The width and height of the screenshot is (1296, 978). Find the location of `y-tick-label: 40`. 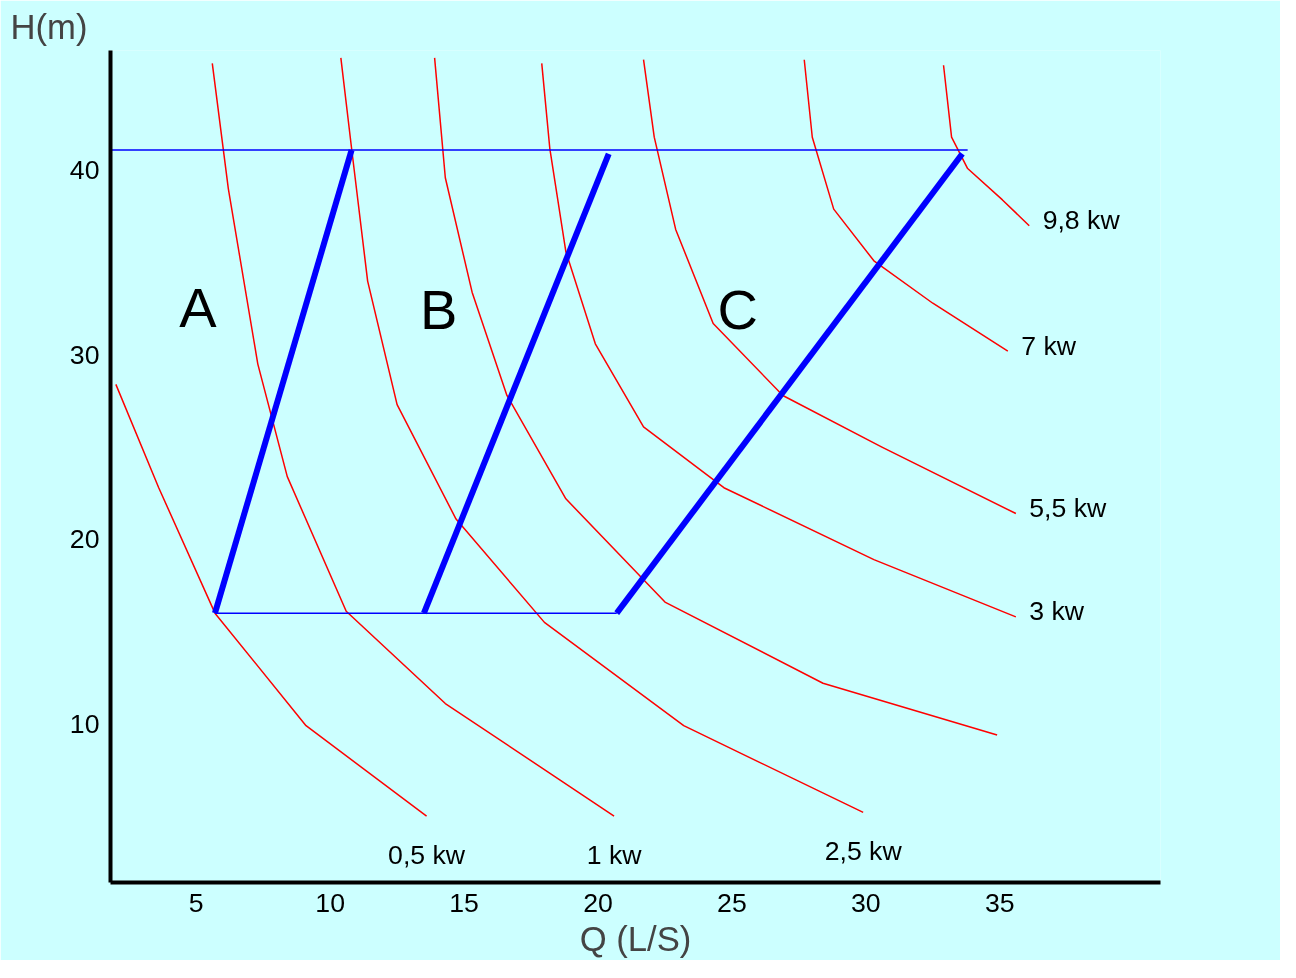

y-tick-label: 40 is located at coordinates (84, 170).